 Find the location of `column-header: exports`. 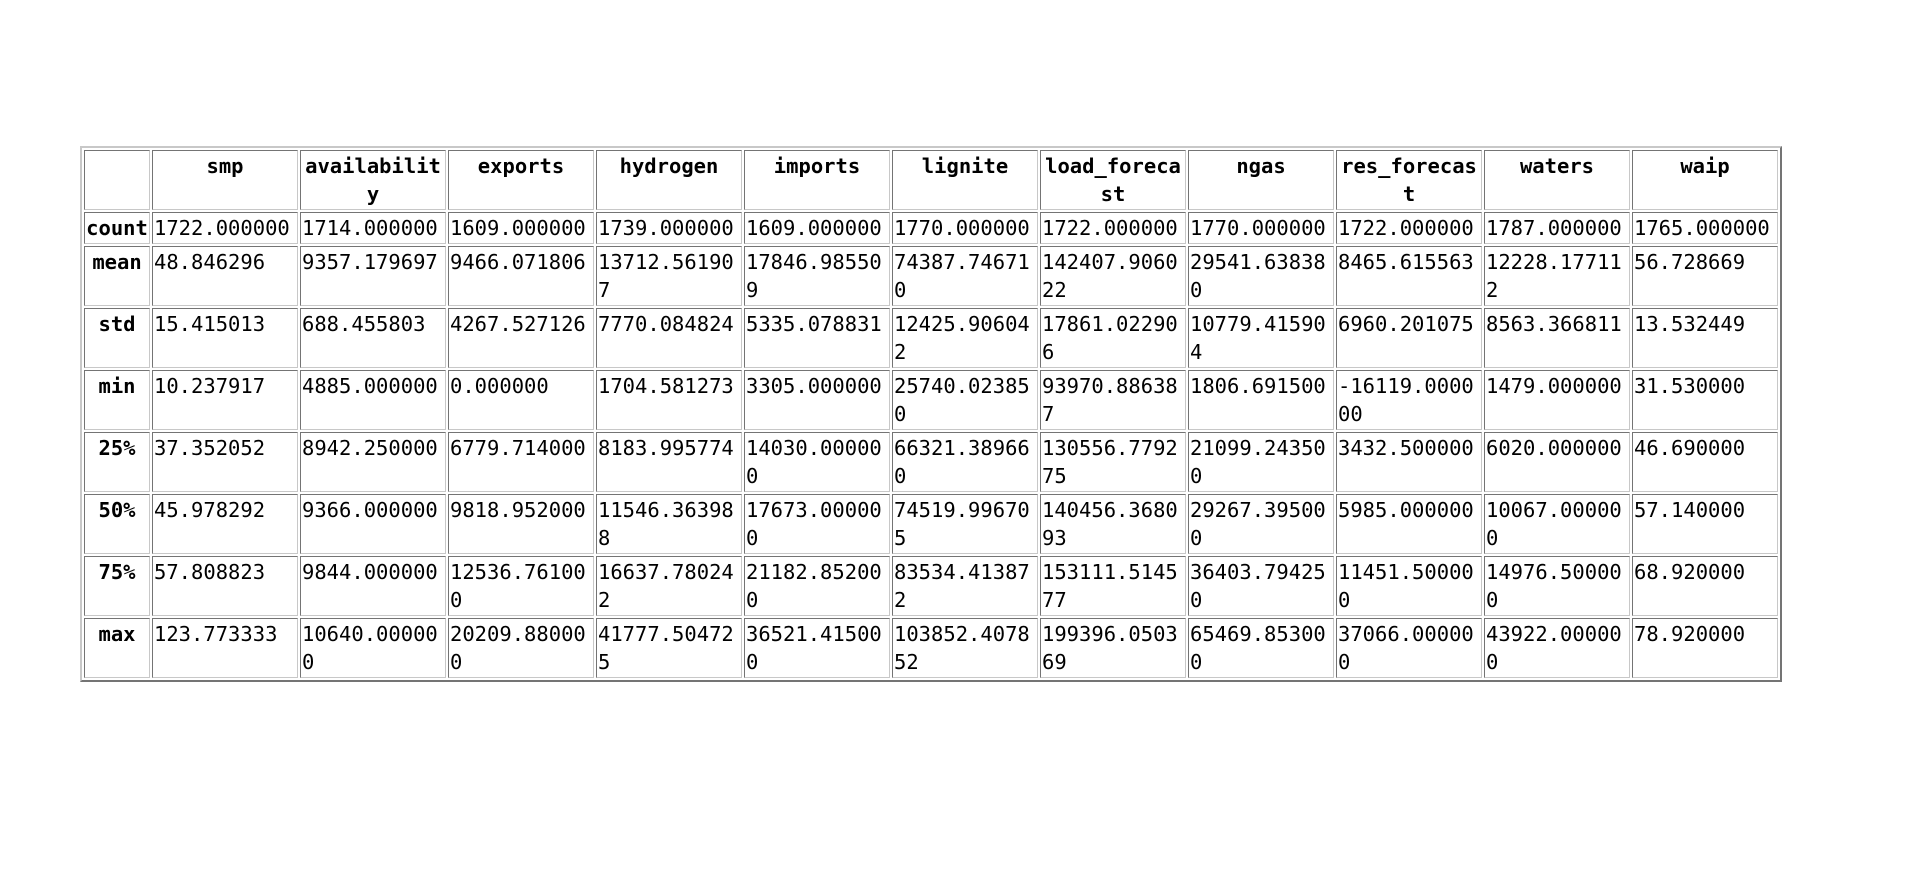

column-header: exports is located at coordinates (521, 180).